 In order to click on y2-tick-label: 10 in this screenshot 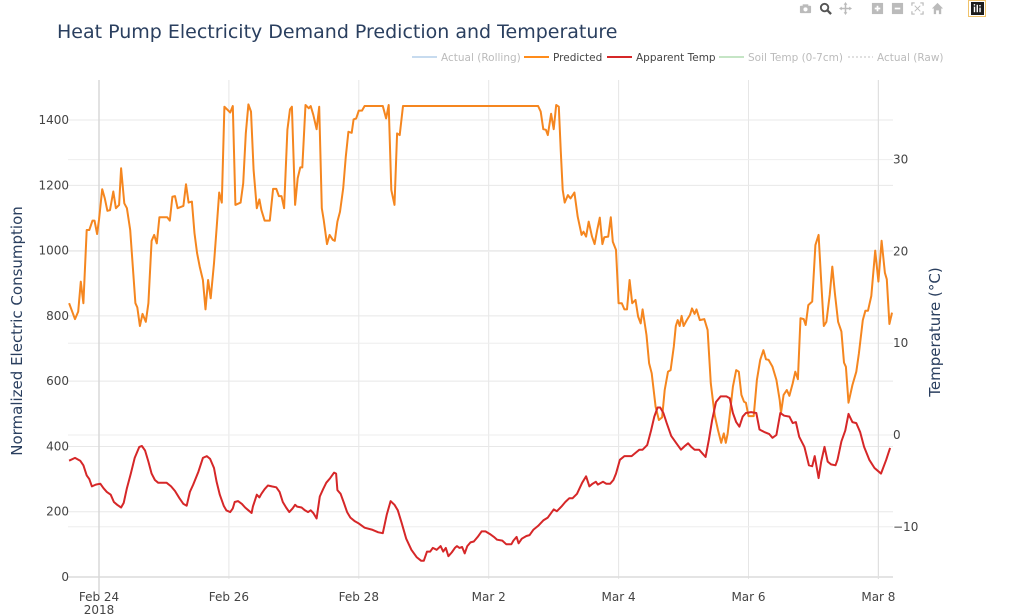, I will do `click(900, 343)`.